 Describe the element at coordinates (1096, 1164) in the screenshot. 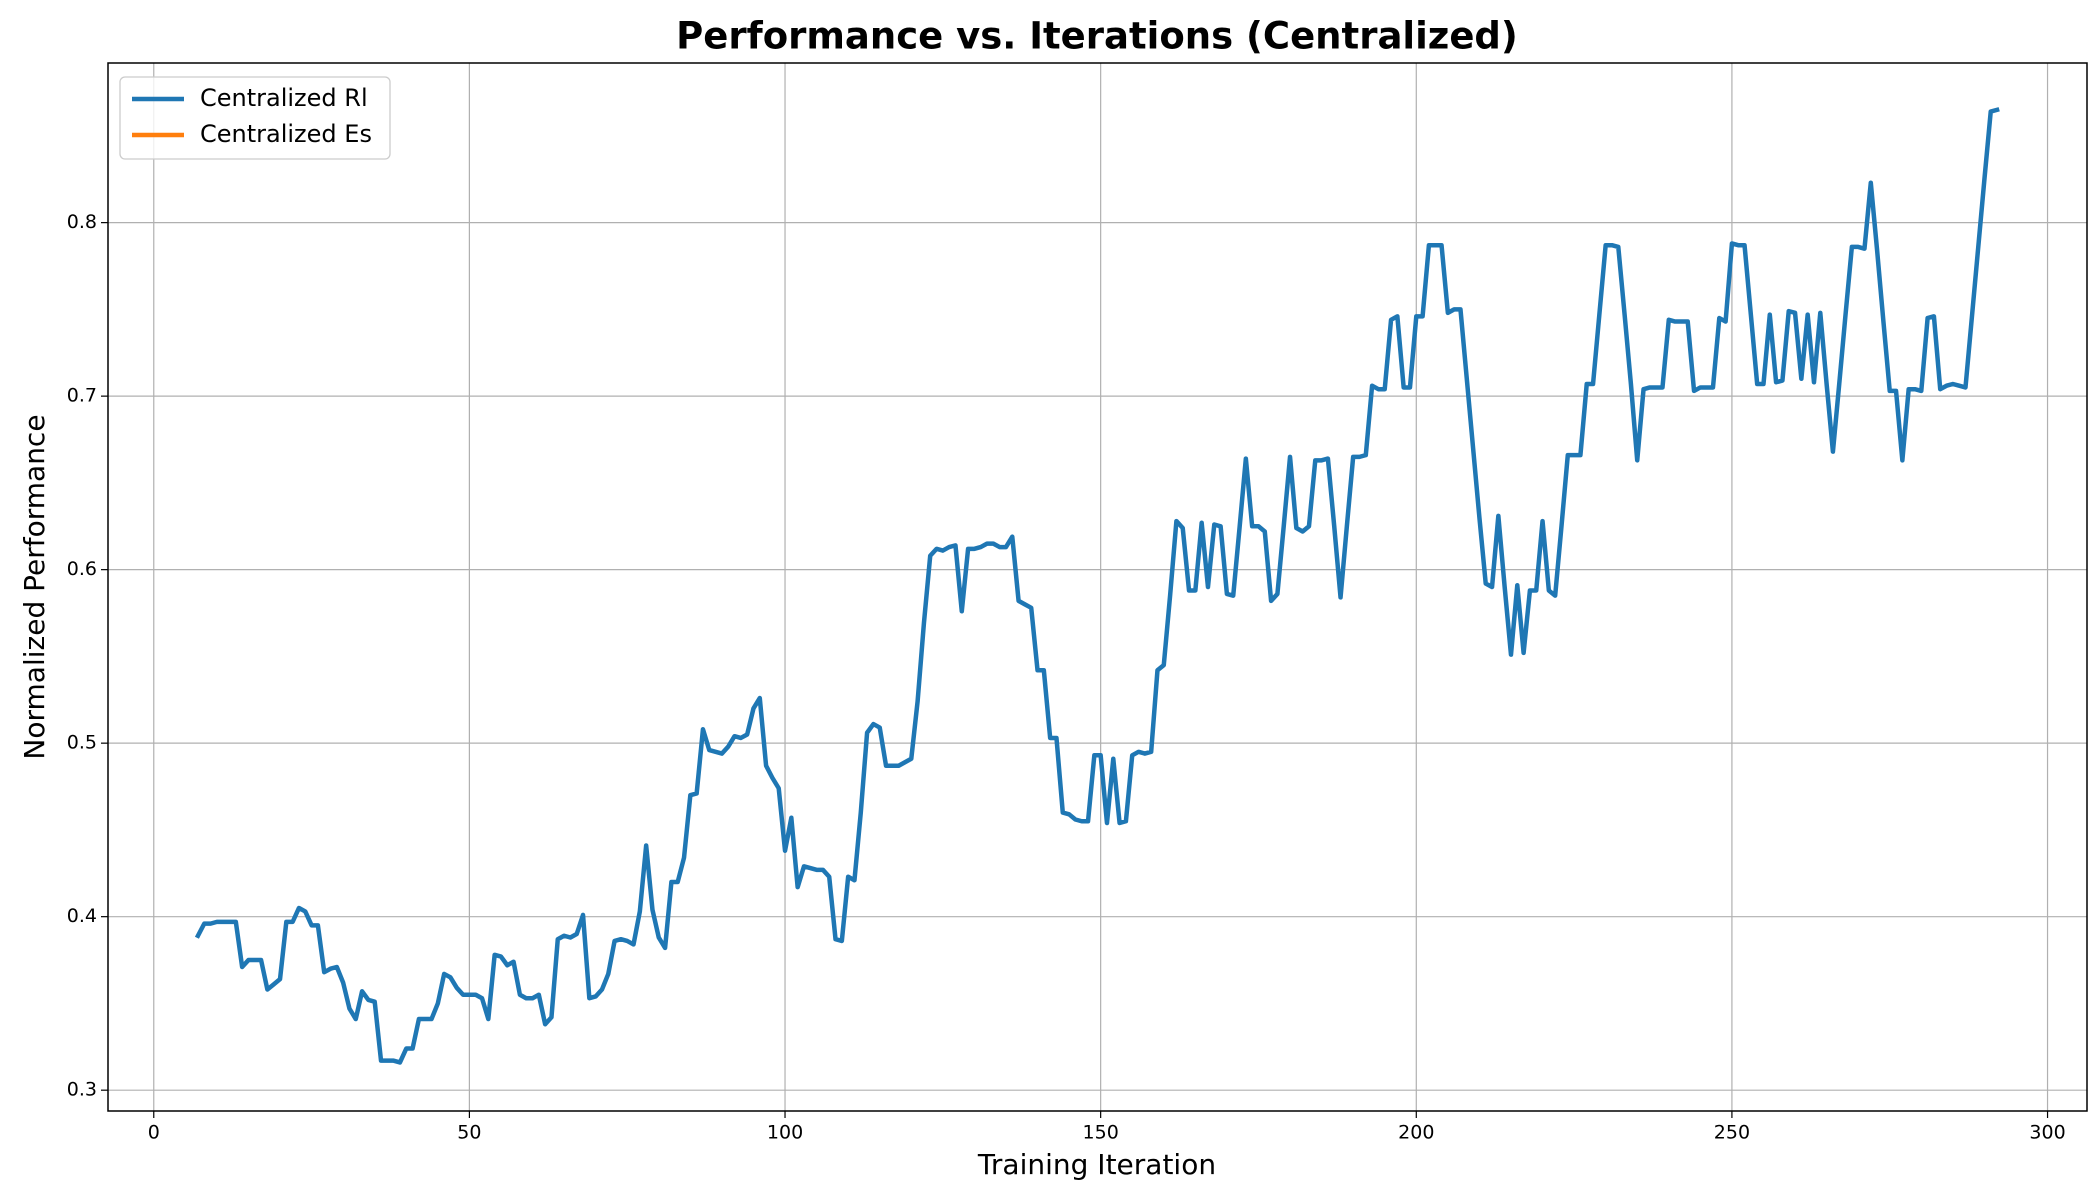

I see `x-axis-label: Training Iteration` at that location.